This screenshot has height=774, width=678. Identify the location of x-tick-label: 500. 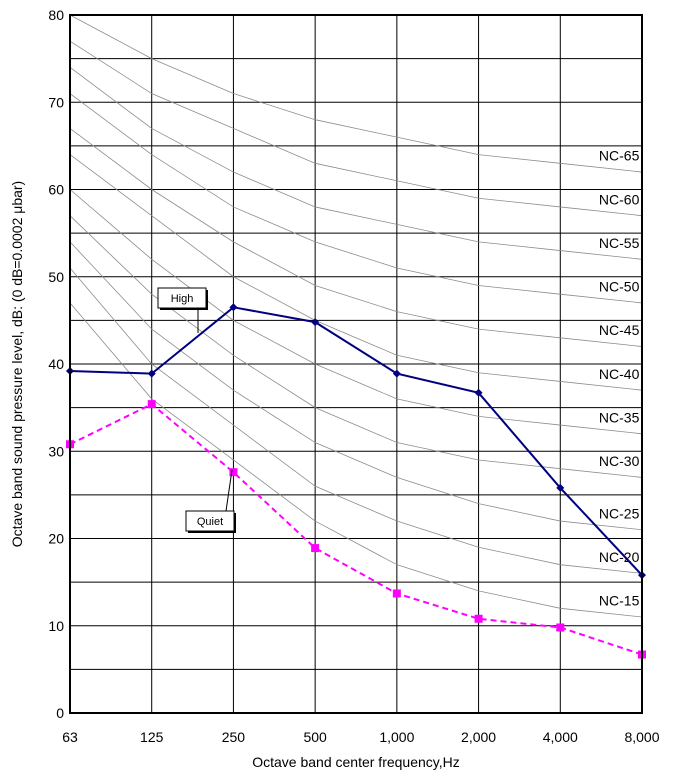
(315, 737).